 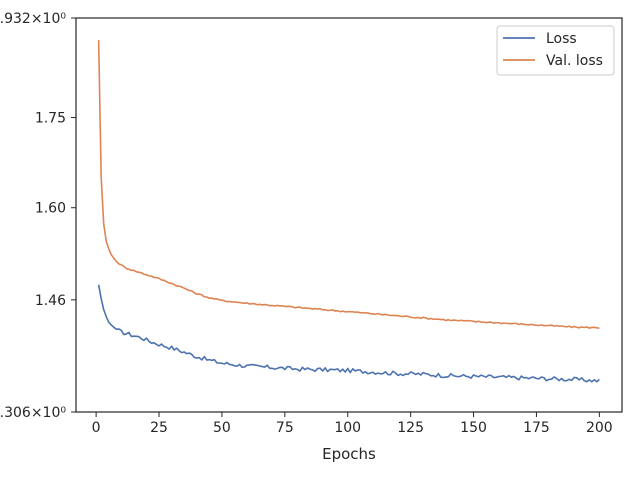 What do you see at coordinates (33, 19) in the screenshot?
I see `y-tick-label: 1.932×10⁰` at bounding box center [33, 19].